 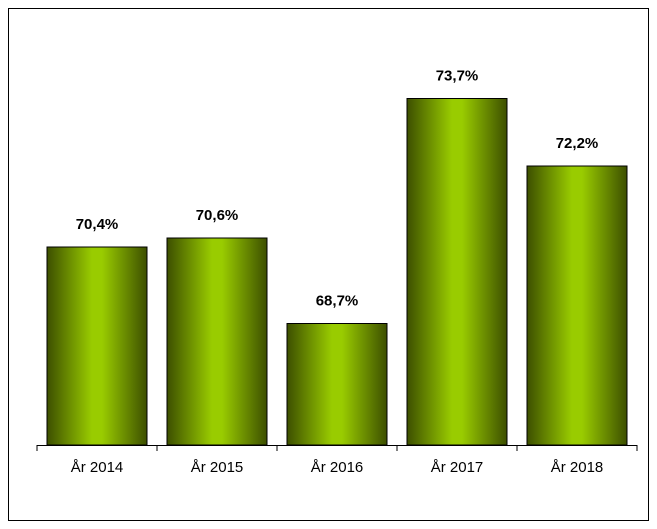 What do you see at coordinates (217, 467) in the screenshot?
I see `x-tick-label: År 2015` at bounding box center [217, 467].